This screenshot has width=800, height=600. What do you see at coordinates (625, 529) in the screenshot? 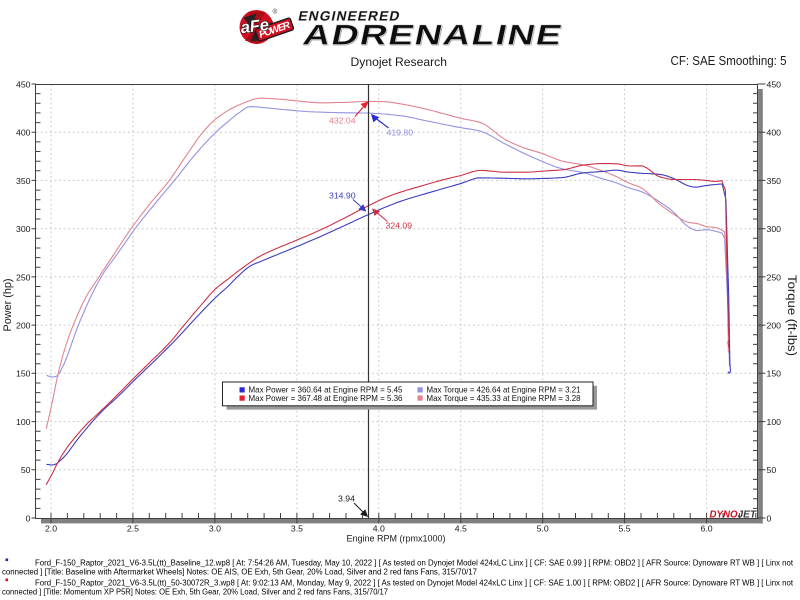
I see `svg-text: 5.5` at bounding box center [625, 529].